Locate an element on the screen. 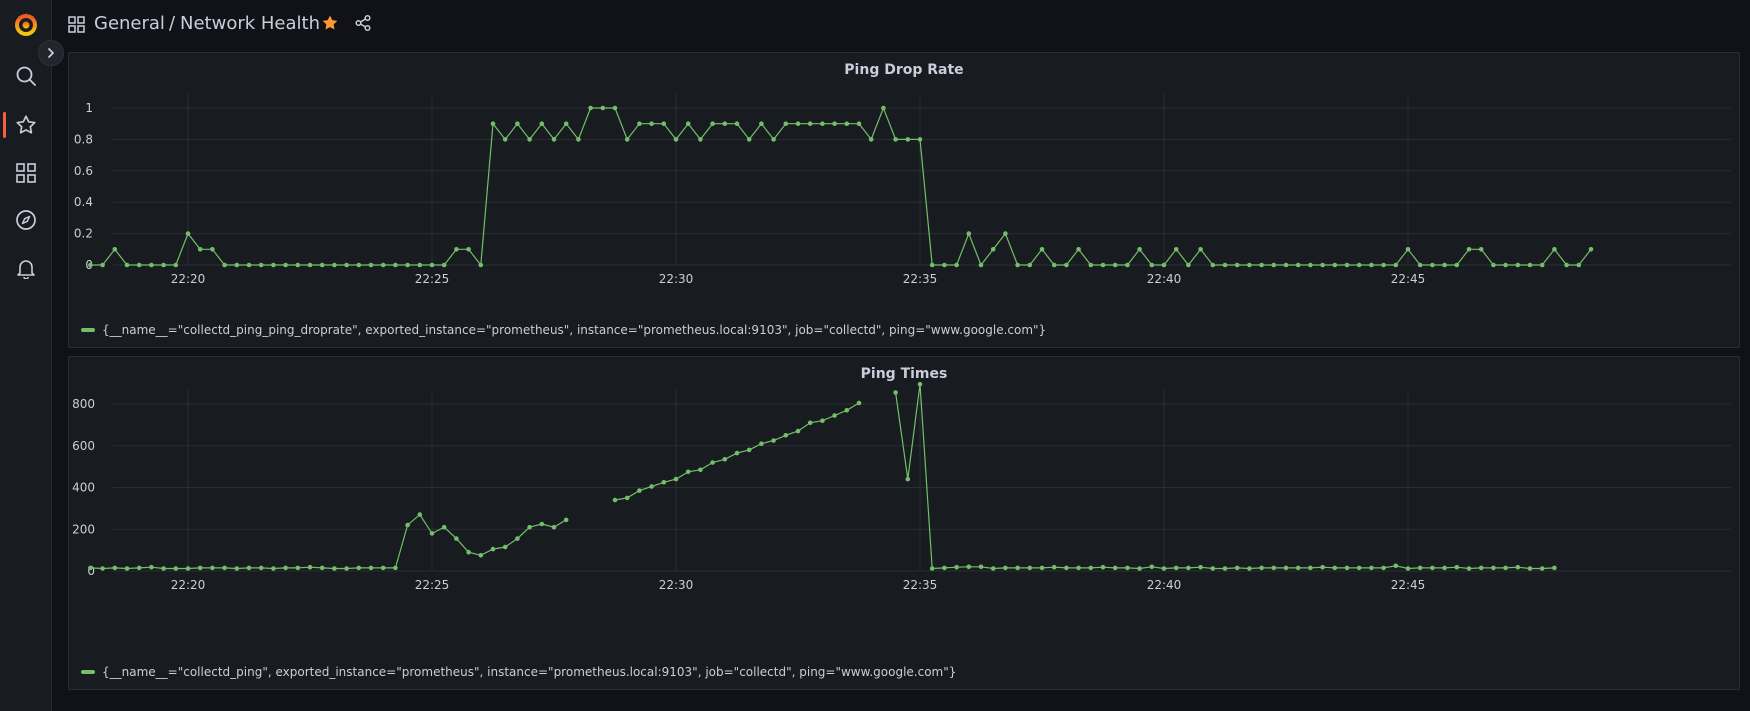 Image resolution: width=1750 pixels, height=711 pixels. panel-title: Ping Drop Rate is located at coordinates (904, 70).